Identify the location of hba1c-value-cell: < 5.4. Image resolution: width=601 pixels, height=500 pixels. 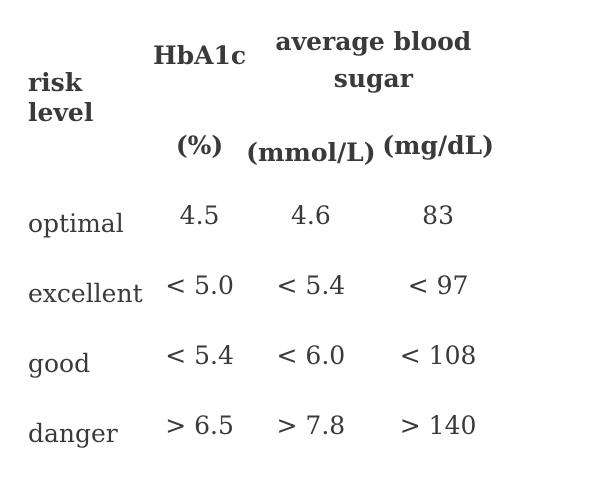
(199, 355).